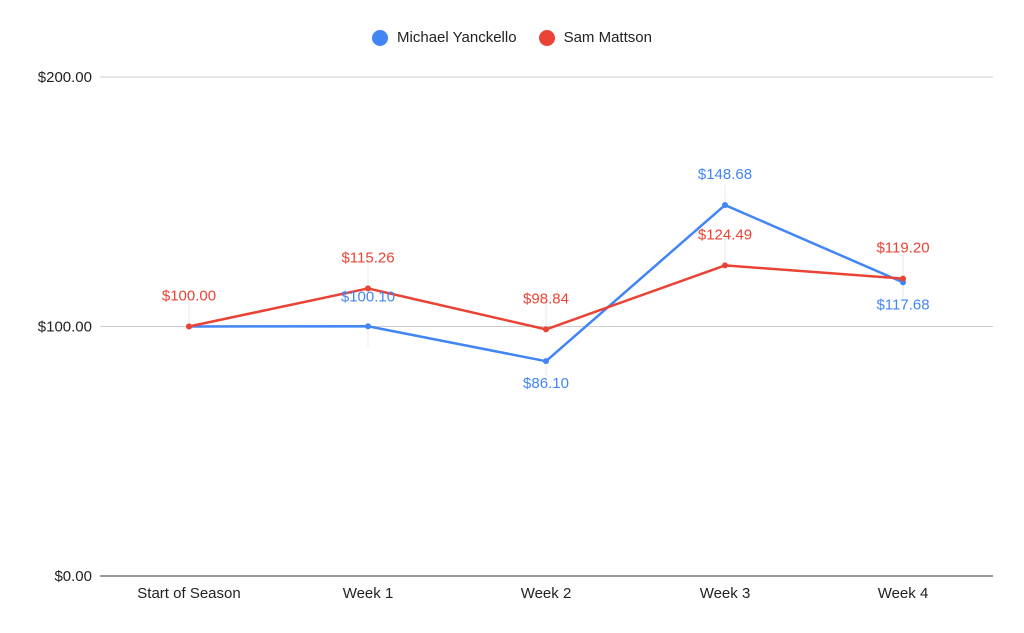 This screenshot has width=1024, height=633. What do you see at coordinates (65, 77) in the screenshot?
I see `y-tick-label: $200.00` at bounding box center [65, 77].